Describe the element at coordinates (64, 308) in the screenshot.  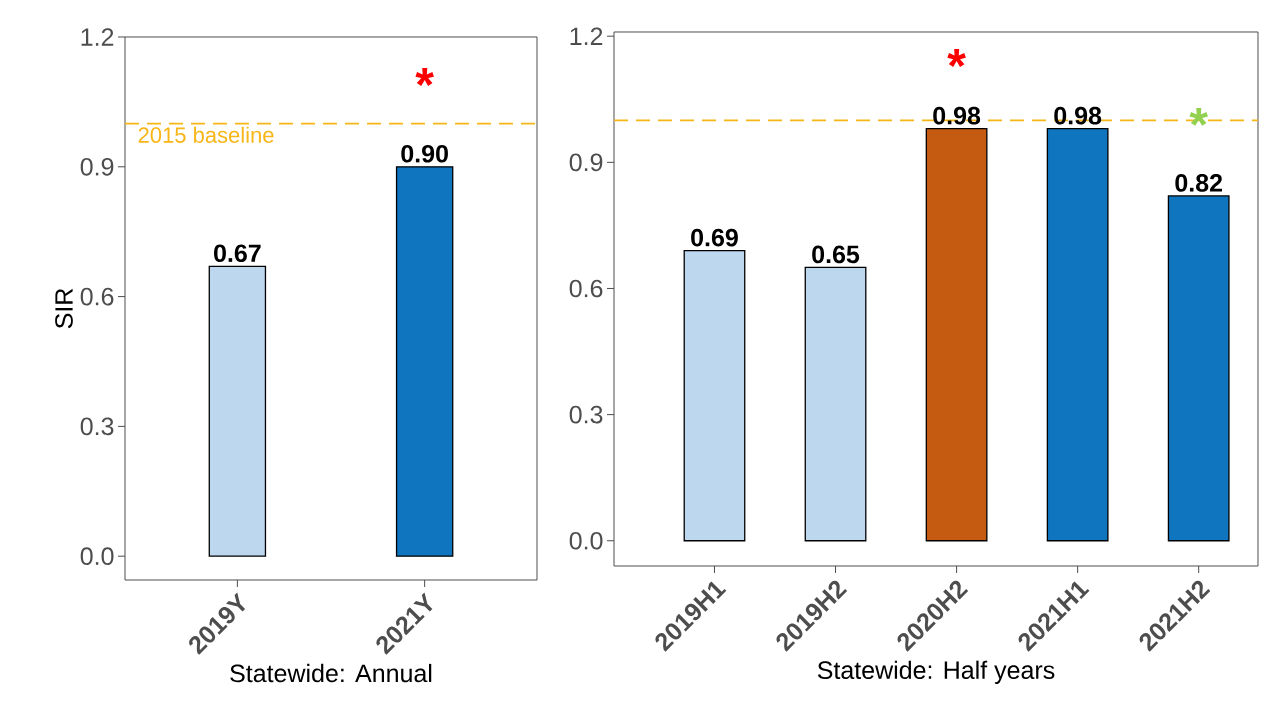
I see `y-axis-title: SIR` at that location.